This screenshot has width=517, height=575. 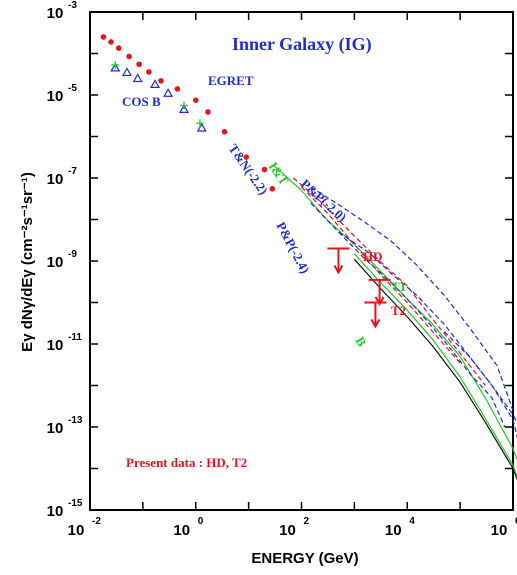 What do you see at coordinates (293, 247) in the screenshot?
I see `annotation-pp24: P&P(-2.4)` at bounding box center [293, 247].